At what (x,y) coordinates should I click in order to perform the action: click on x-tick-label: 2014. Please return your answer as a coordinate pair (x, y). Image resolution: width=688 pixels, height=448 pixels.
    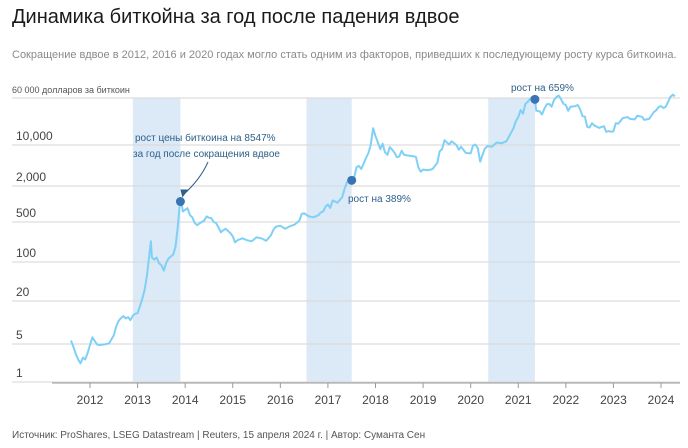
    Looking at the image, I should click on (185, 400).